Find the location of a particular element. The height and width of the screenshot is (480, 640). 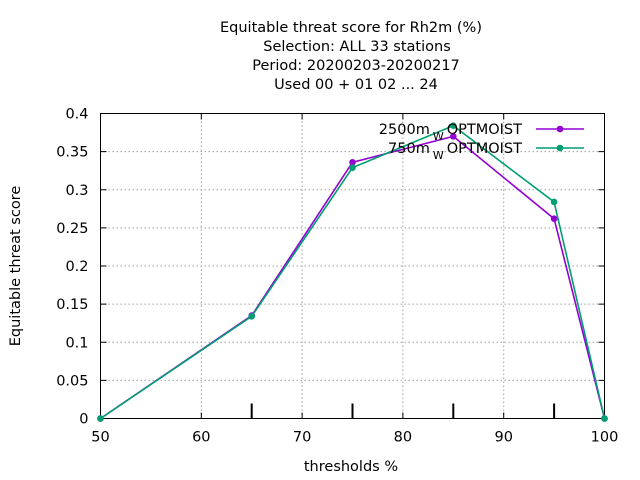

legend-label: 2500m W OPTMOIST is located at coordinates (450, 132).